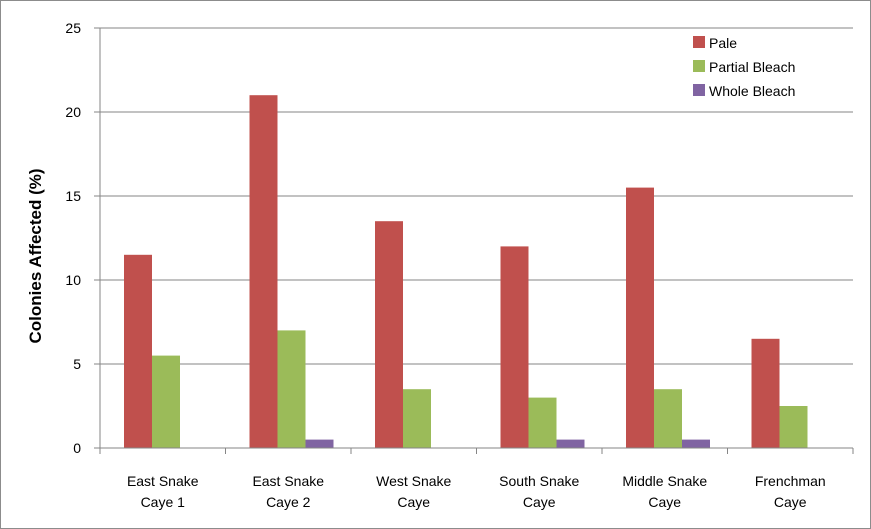 The width and height of the screenshot is (871, 529). I want to click on legend: Pale Partial Bleach Whole Bleach, so click(744, 67).